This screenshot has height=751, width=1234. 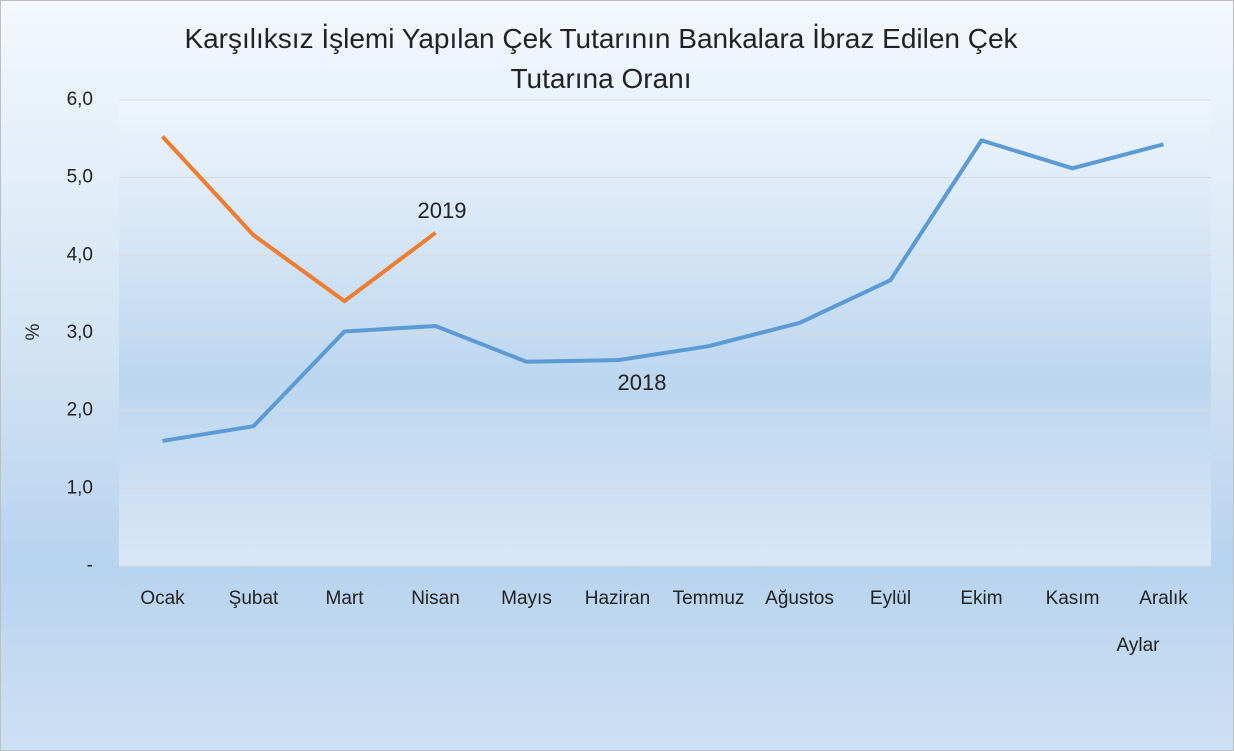 What do you see at coordinates (1139, 645) in the screenshot?
I see `x-axis-label: Aylar` at bounding box center [1139, 645].